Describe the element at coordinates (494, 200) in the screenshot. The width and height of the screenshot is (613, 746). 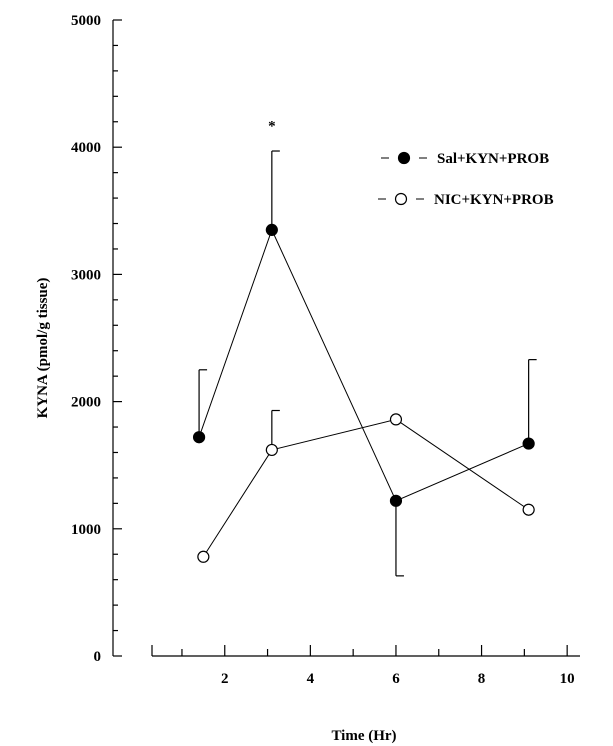
I see `legend-label: NIC+KYN+PROB` at that location.